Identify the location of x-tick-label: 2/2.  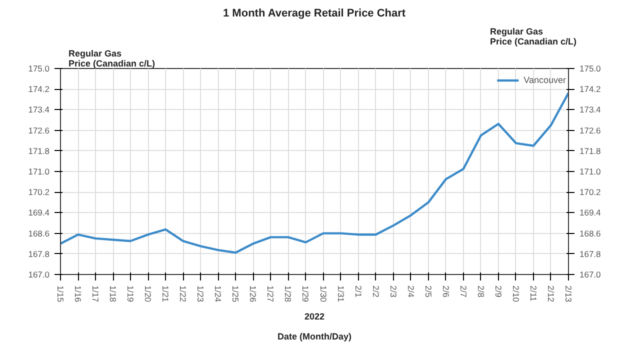
(375, 292).